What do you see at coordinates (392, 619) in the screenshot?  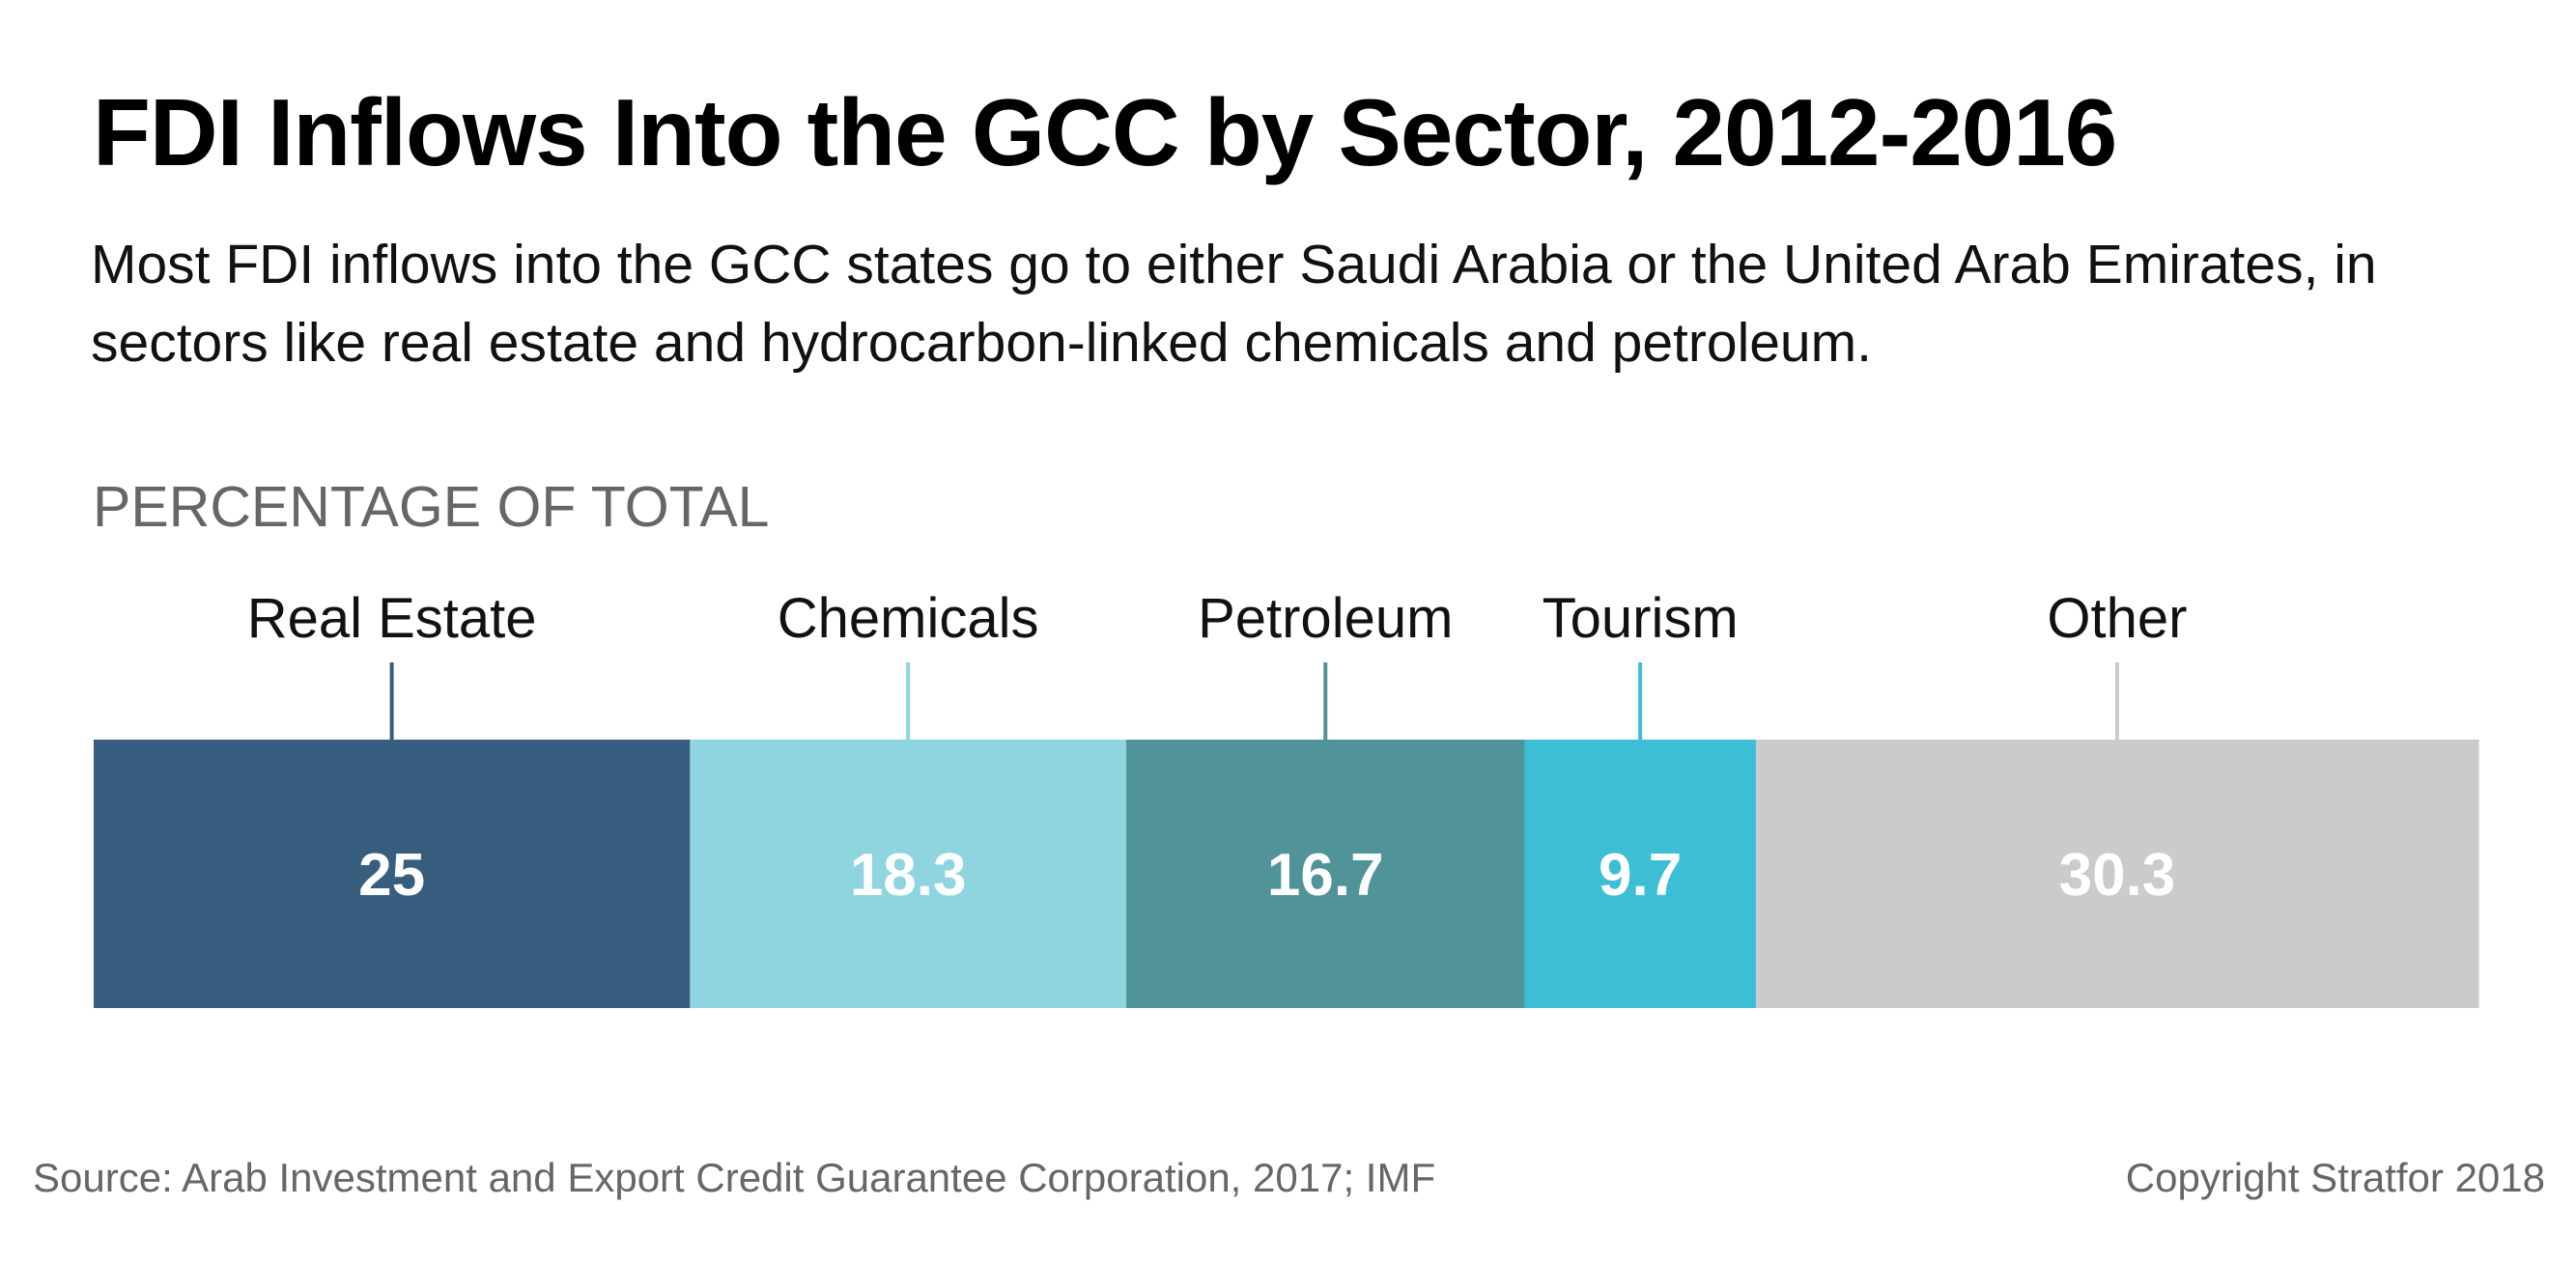 I see `category-label-real-estate: Real Estate` at bounding box center [392, 619].